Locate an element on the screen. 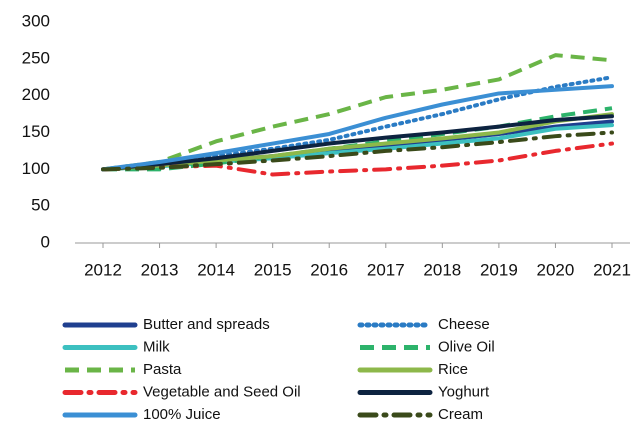 This screenshot has height=423, width=633. legend-label: Rice is located at coordinates (453, 369).